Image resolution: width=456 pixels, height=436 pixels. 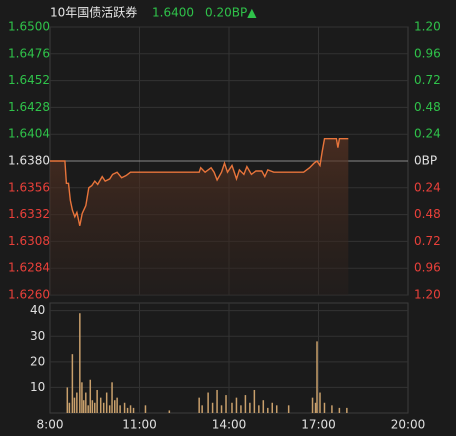 I want to click on x-tick-label: 14:00, so click(x=229, y=425).